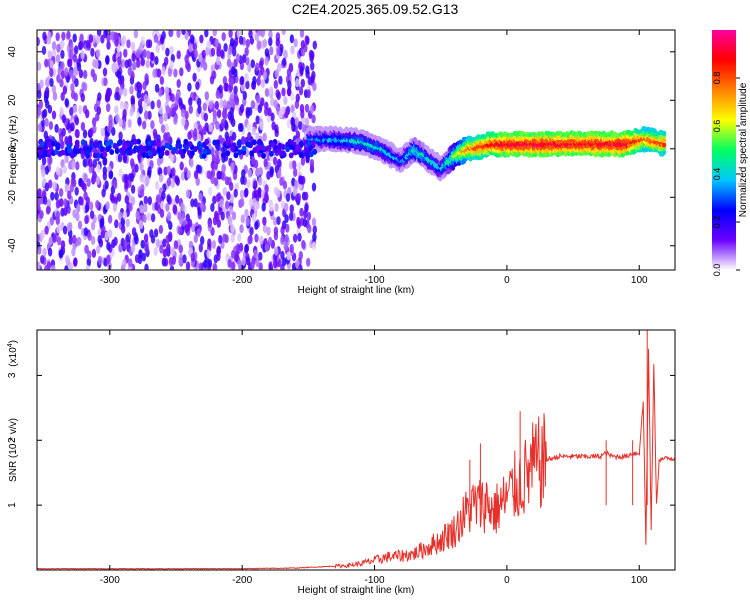  What do you see at coordinates (717, 270) in the screenshot?
I see `colorbar-tick-label: 0.0` at bounding box center [717, 270].